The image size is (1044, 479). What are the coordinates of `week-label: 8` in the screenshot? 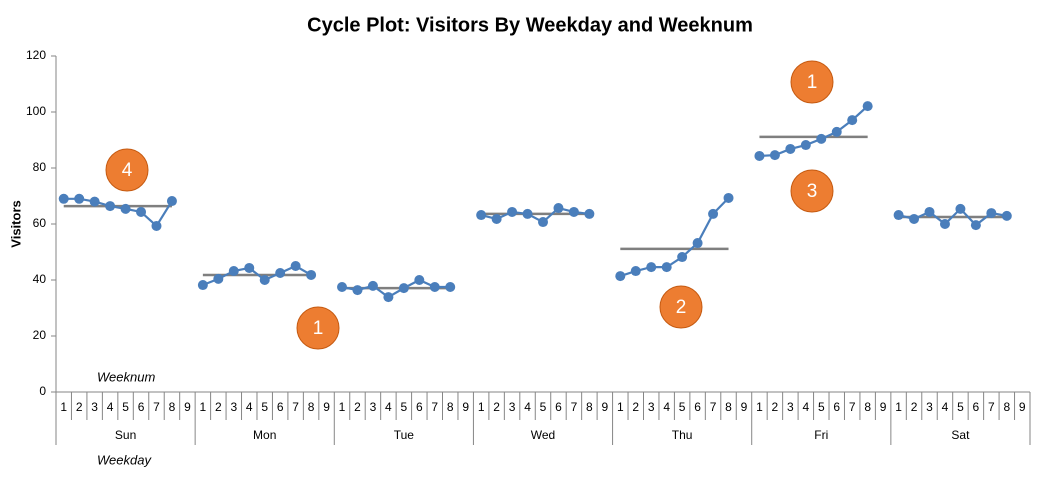 It's located at (589, 407).